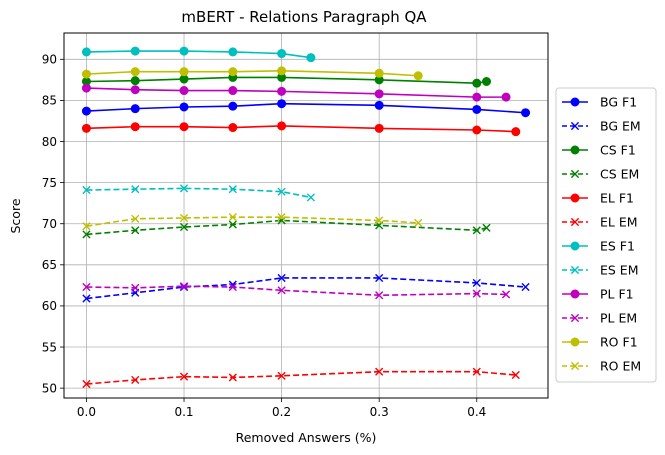 This screenshot has height=455, width=665. What do you see at coordinates (379, 412) in the screenshot?
I see `x-tick-label: 0.3` at bounding box center [379, 412].